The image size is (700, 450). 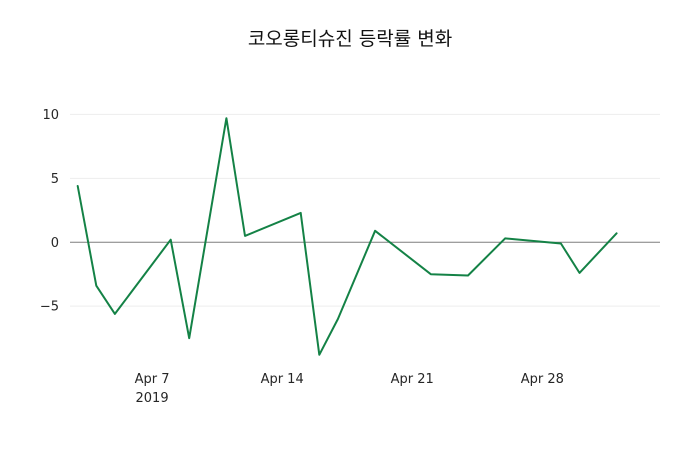 What do you see at coordinates (152, 398) in the screenshot?
I see `x-tick-year-label: 2019` at bounding box center [152, 398].